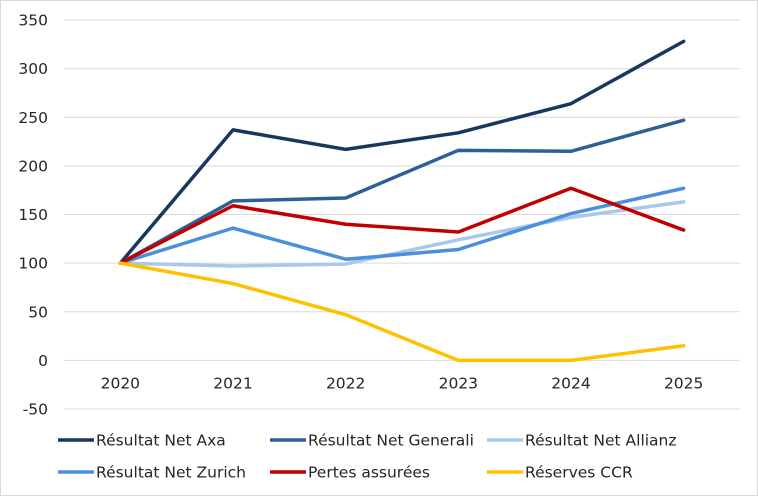 The image size is (758, 496). Describe the element at coordinates (171, 473) in the screenshot. I see `legend-label: Résultat Net Zurich` at that location.